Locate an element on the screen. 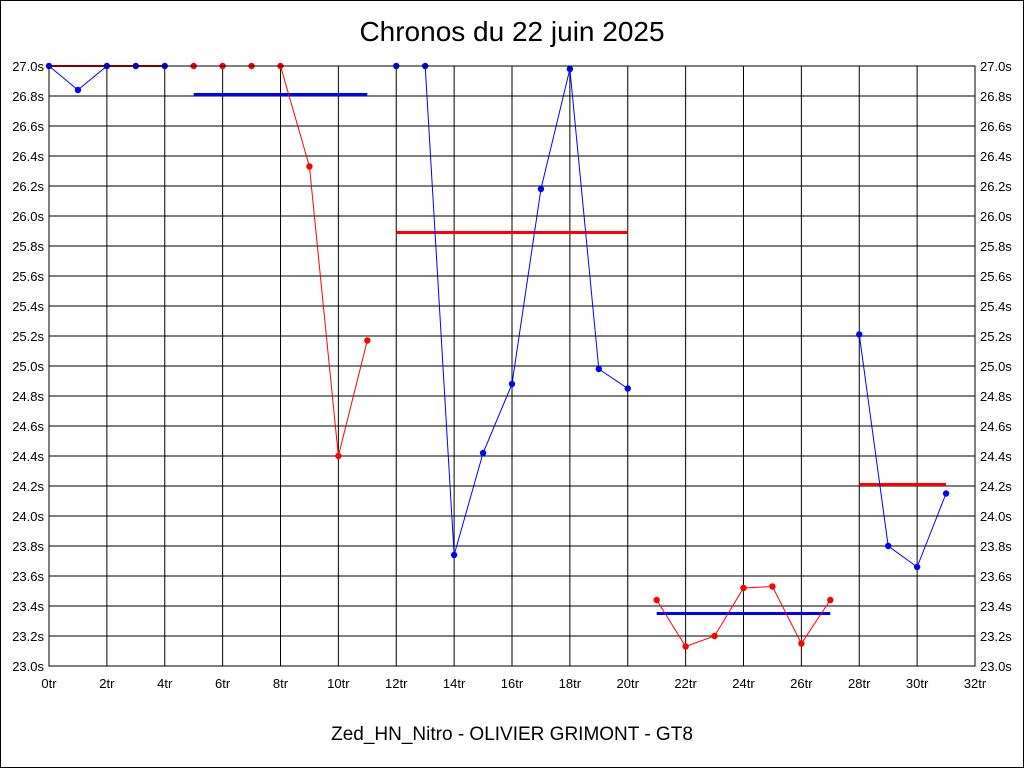 This screenshot has width=1024, height=768. x-tick-label: 14tr is located at coordinates (454, 683).